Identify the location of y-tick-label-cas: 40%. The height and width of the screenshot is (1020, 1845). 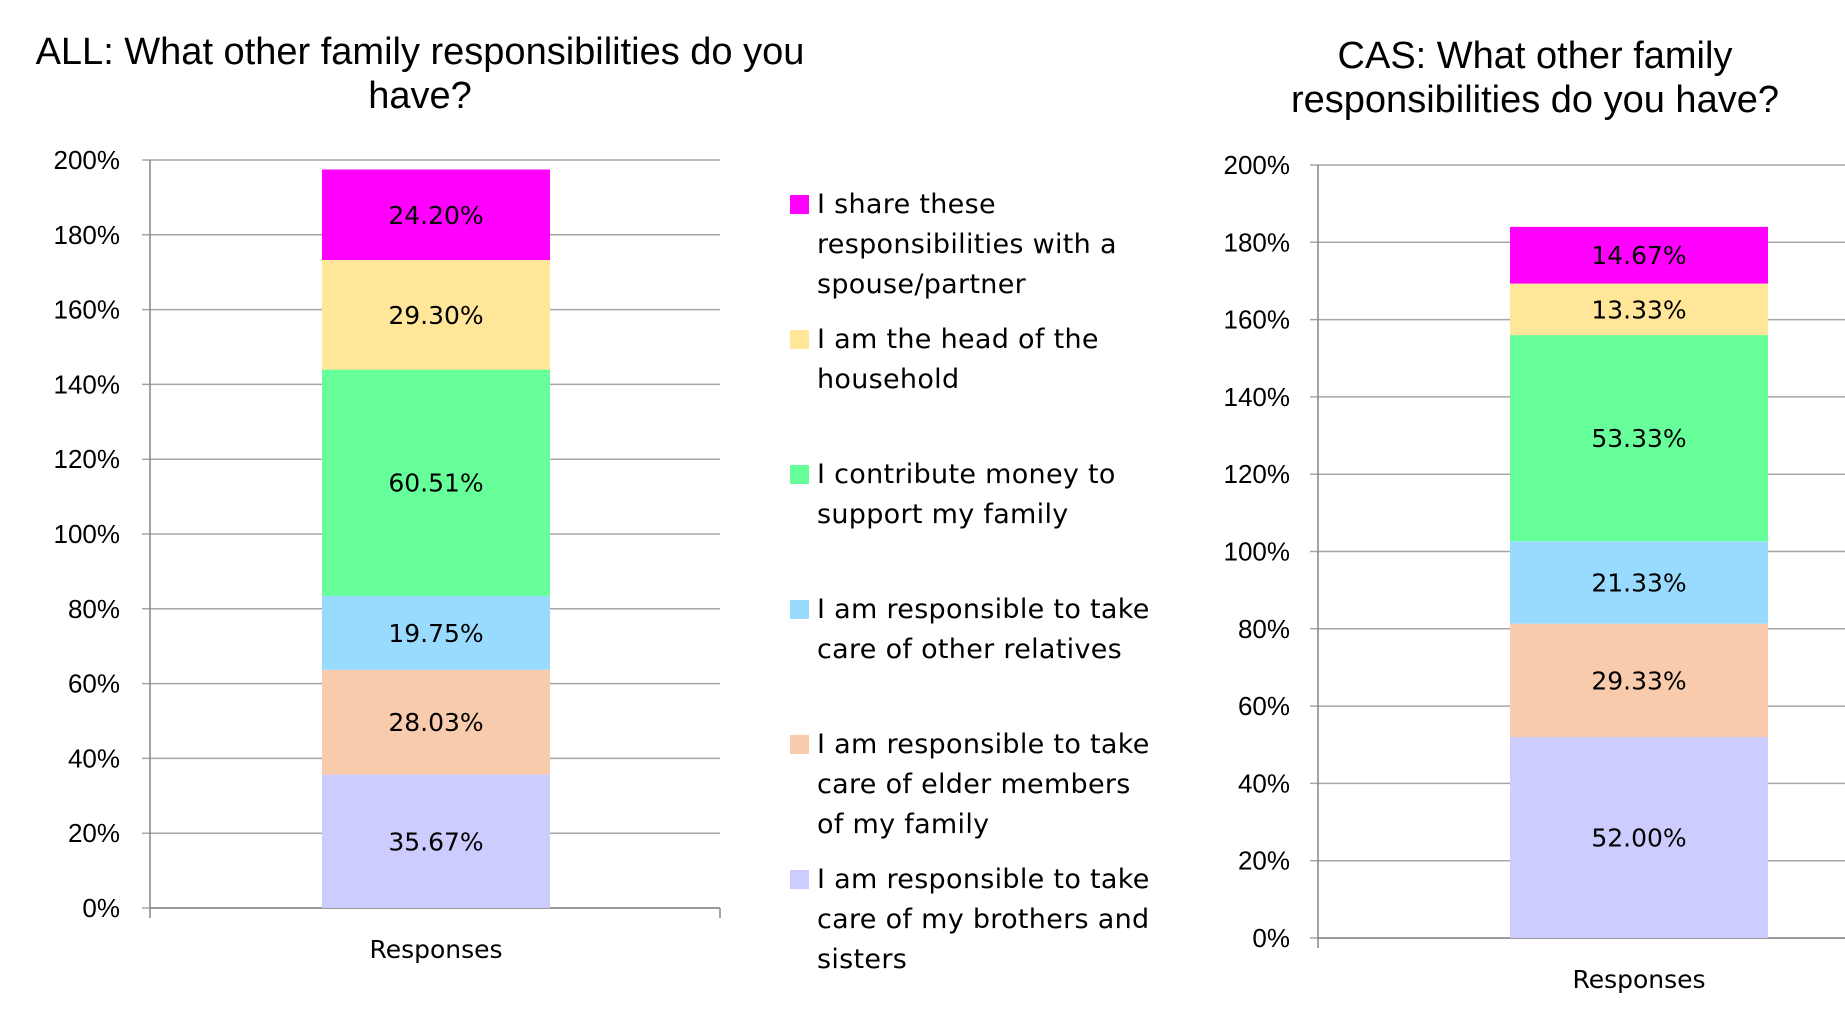
(1264, 783).